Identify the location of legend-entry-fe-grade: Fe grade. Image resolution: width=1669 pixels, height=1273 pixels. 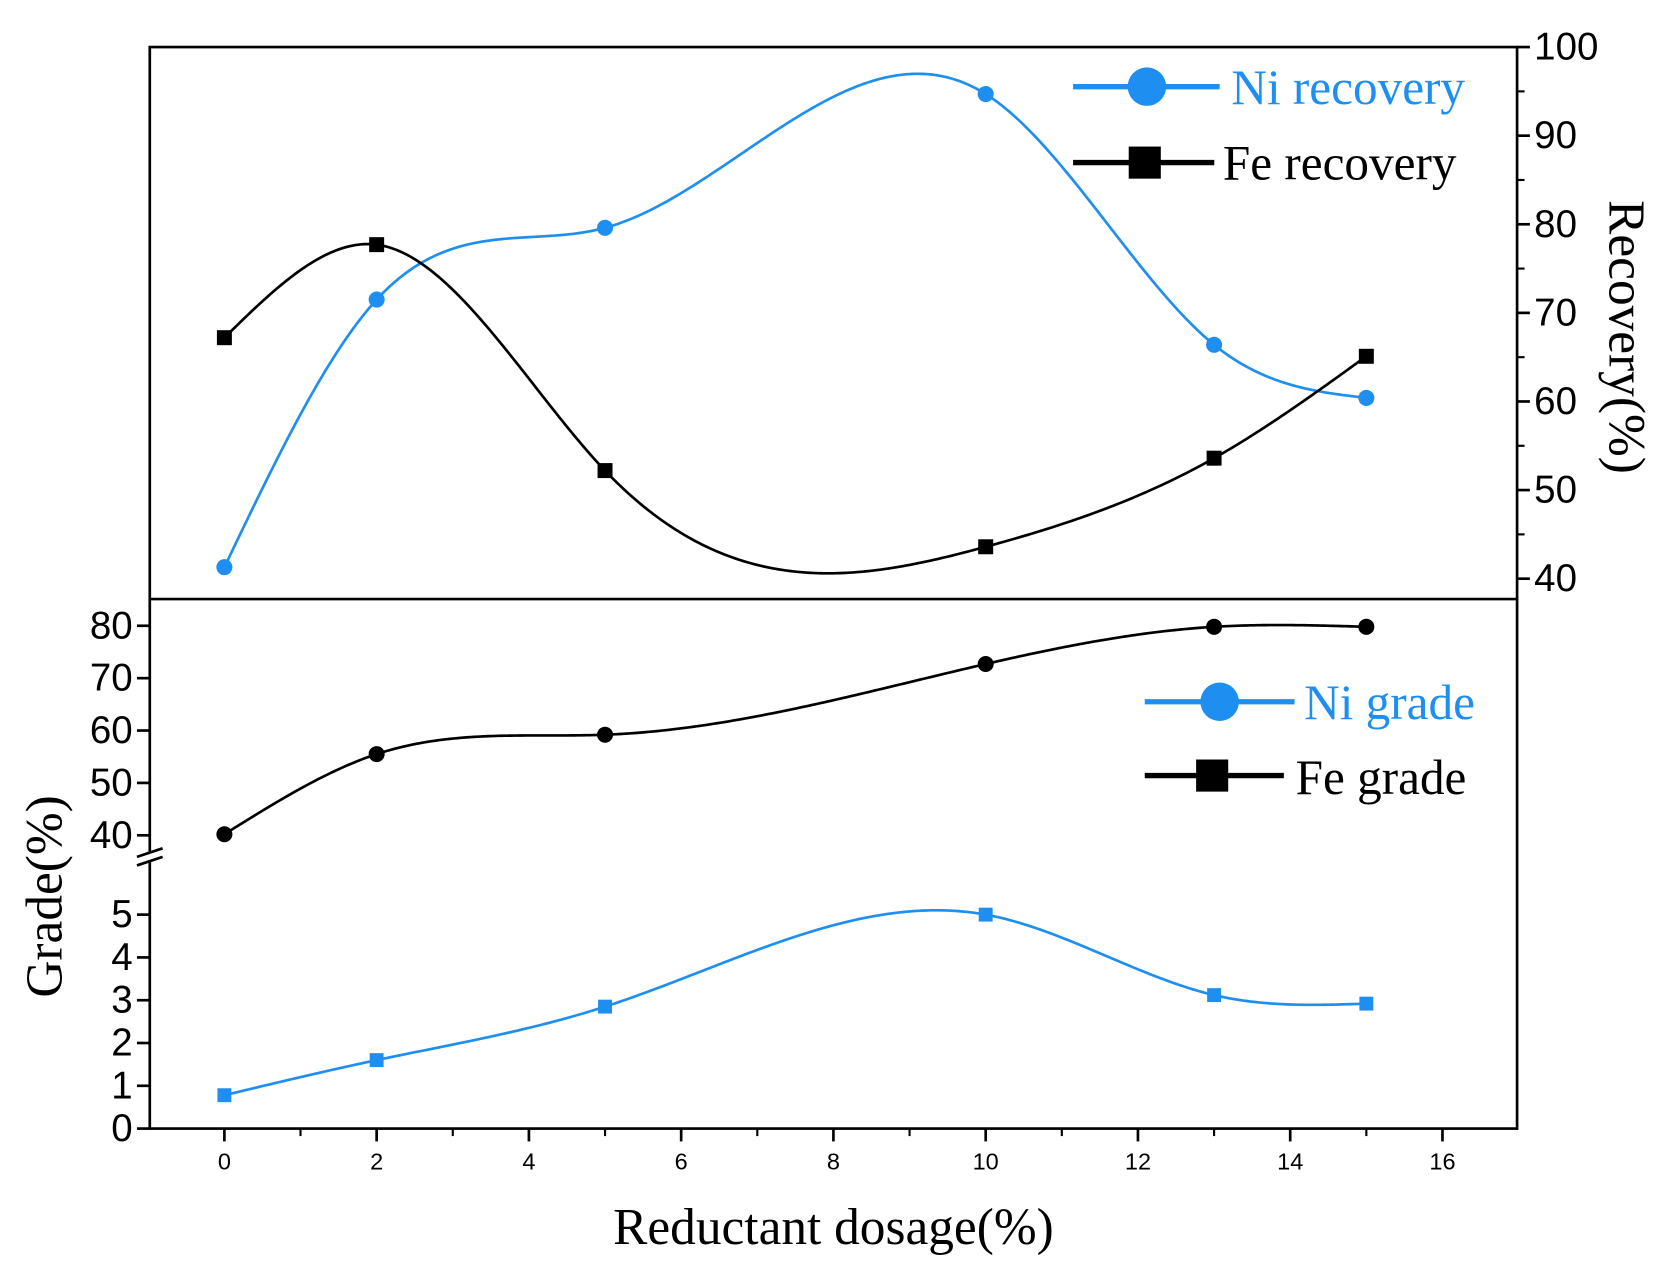
(1305, 777).